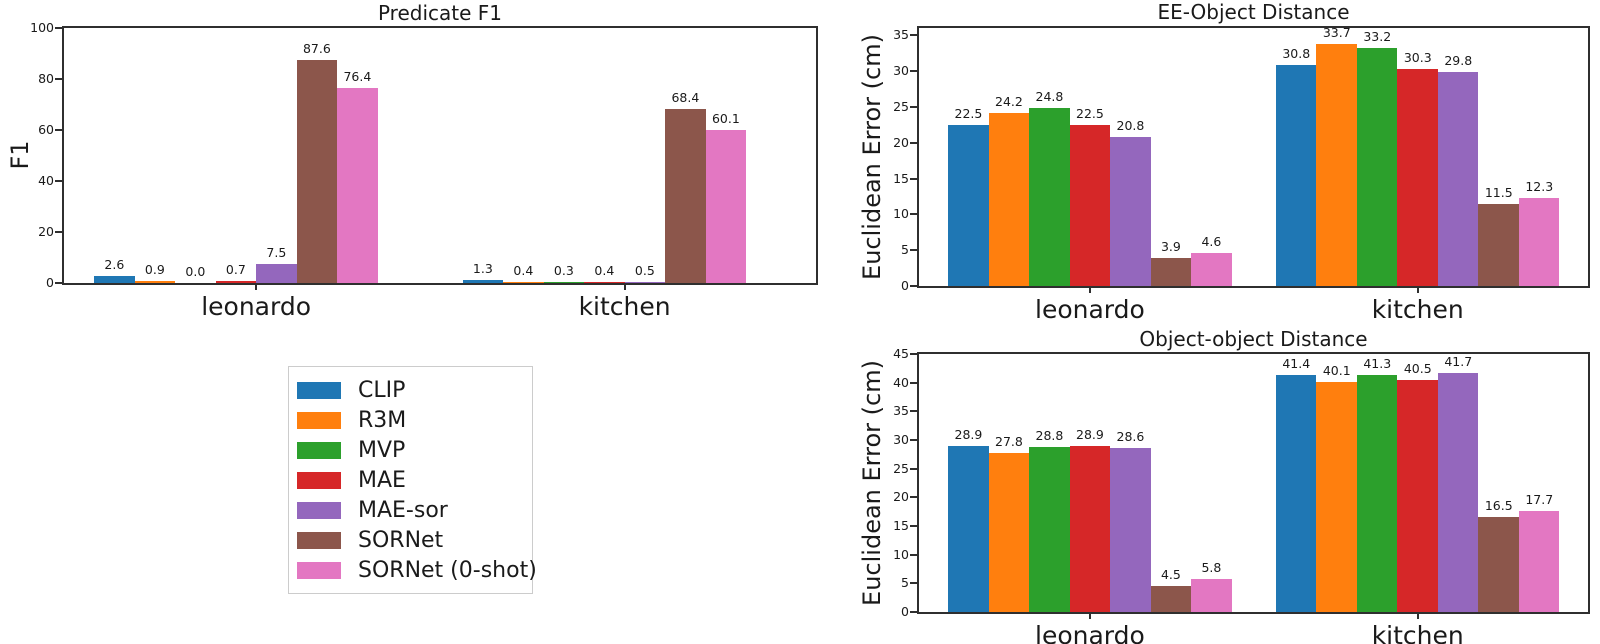 Image resolution: width=1600 pixels, height=644 pixels. I want to click on bar-value-label: 68.4, so click(685, 97).